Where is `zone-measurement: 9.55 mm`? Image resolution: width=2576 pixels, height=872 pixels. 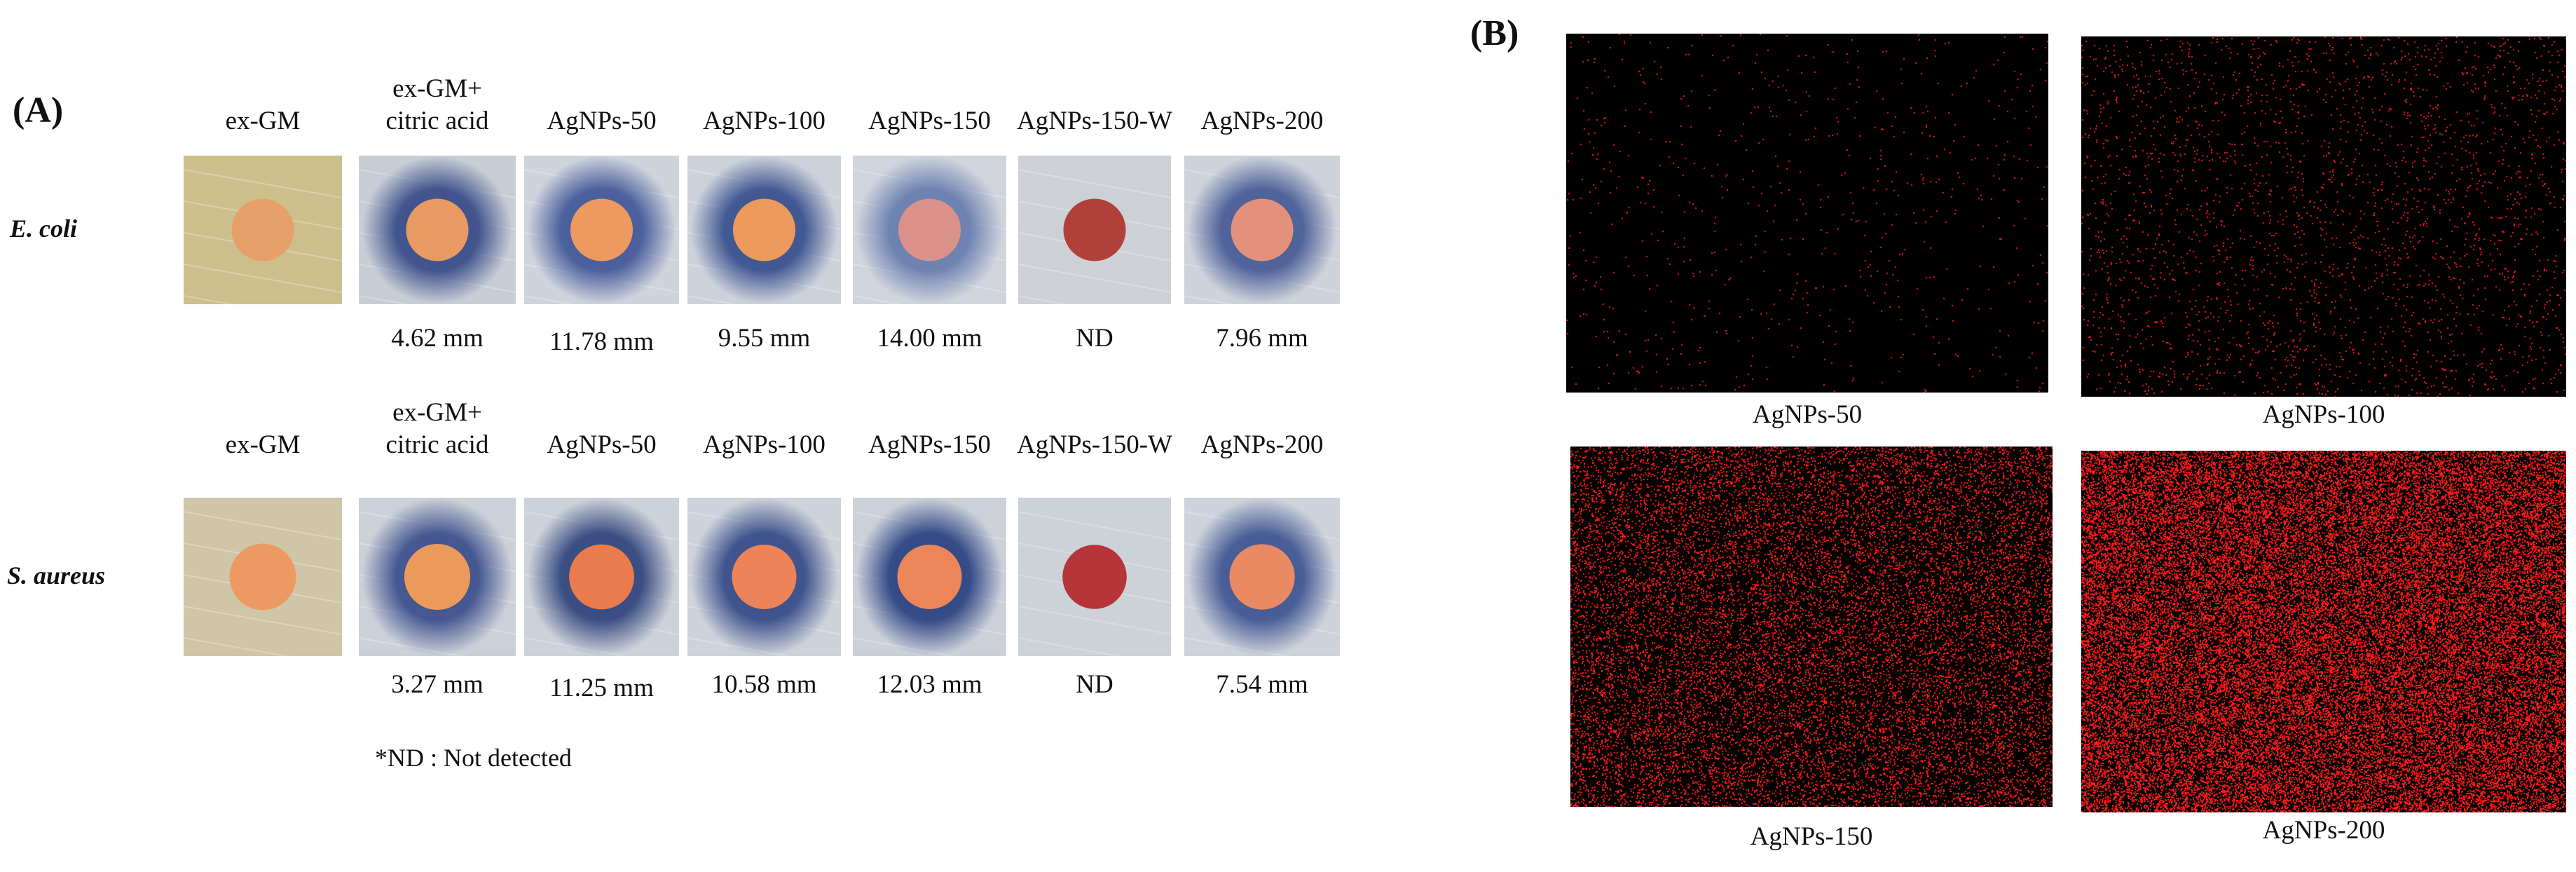
zone-measurement: 9.55 mm is located at coordinates (765, 338).